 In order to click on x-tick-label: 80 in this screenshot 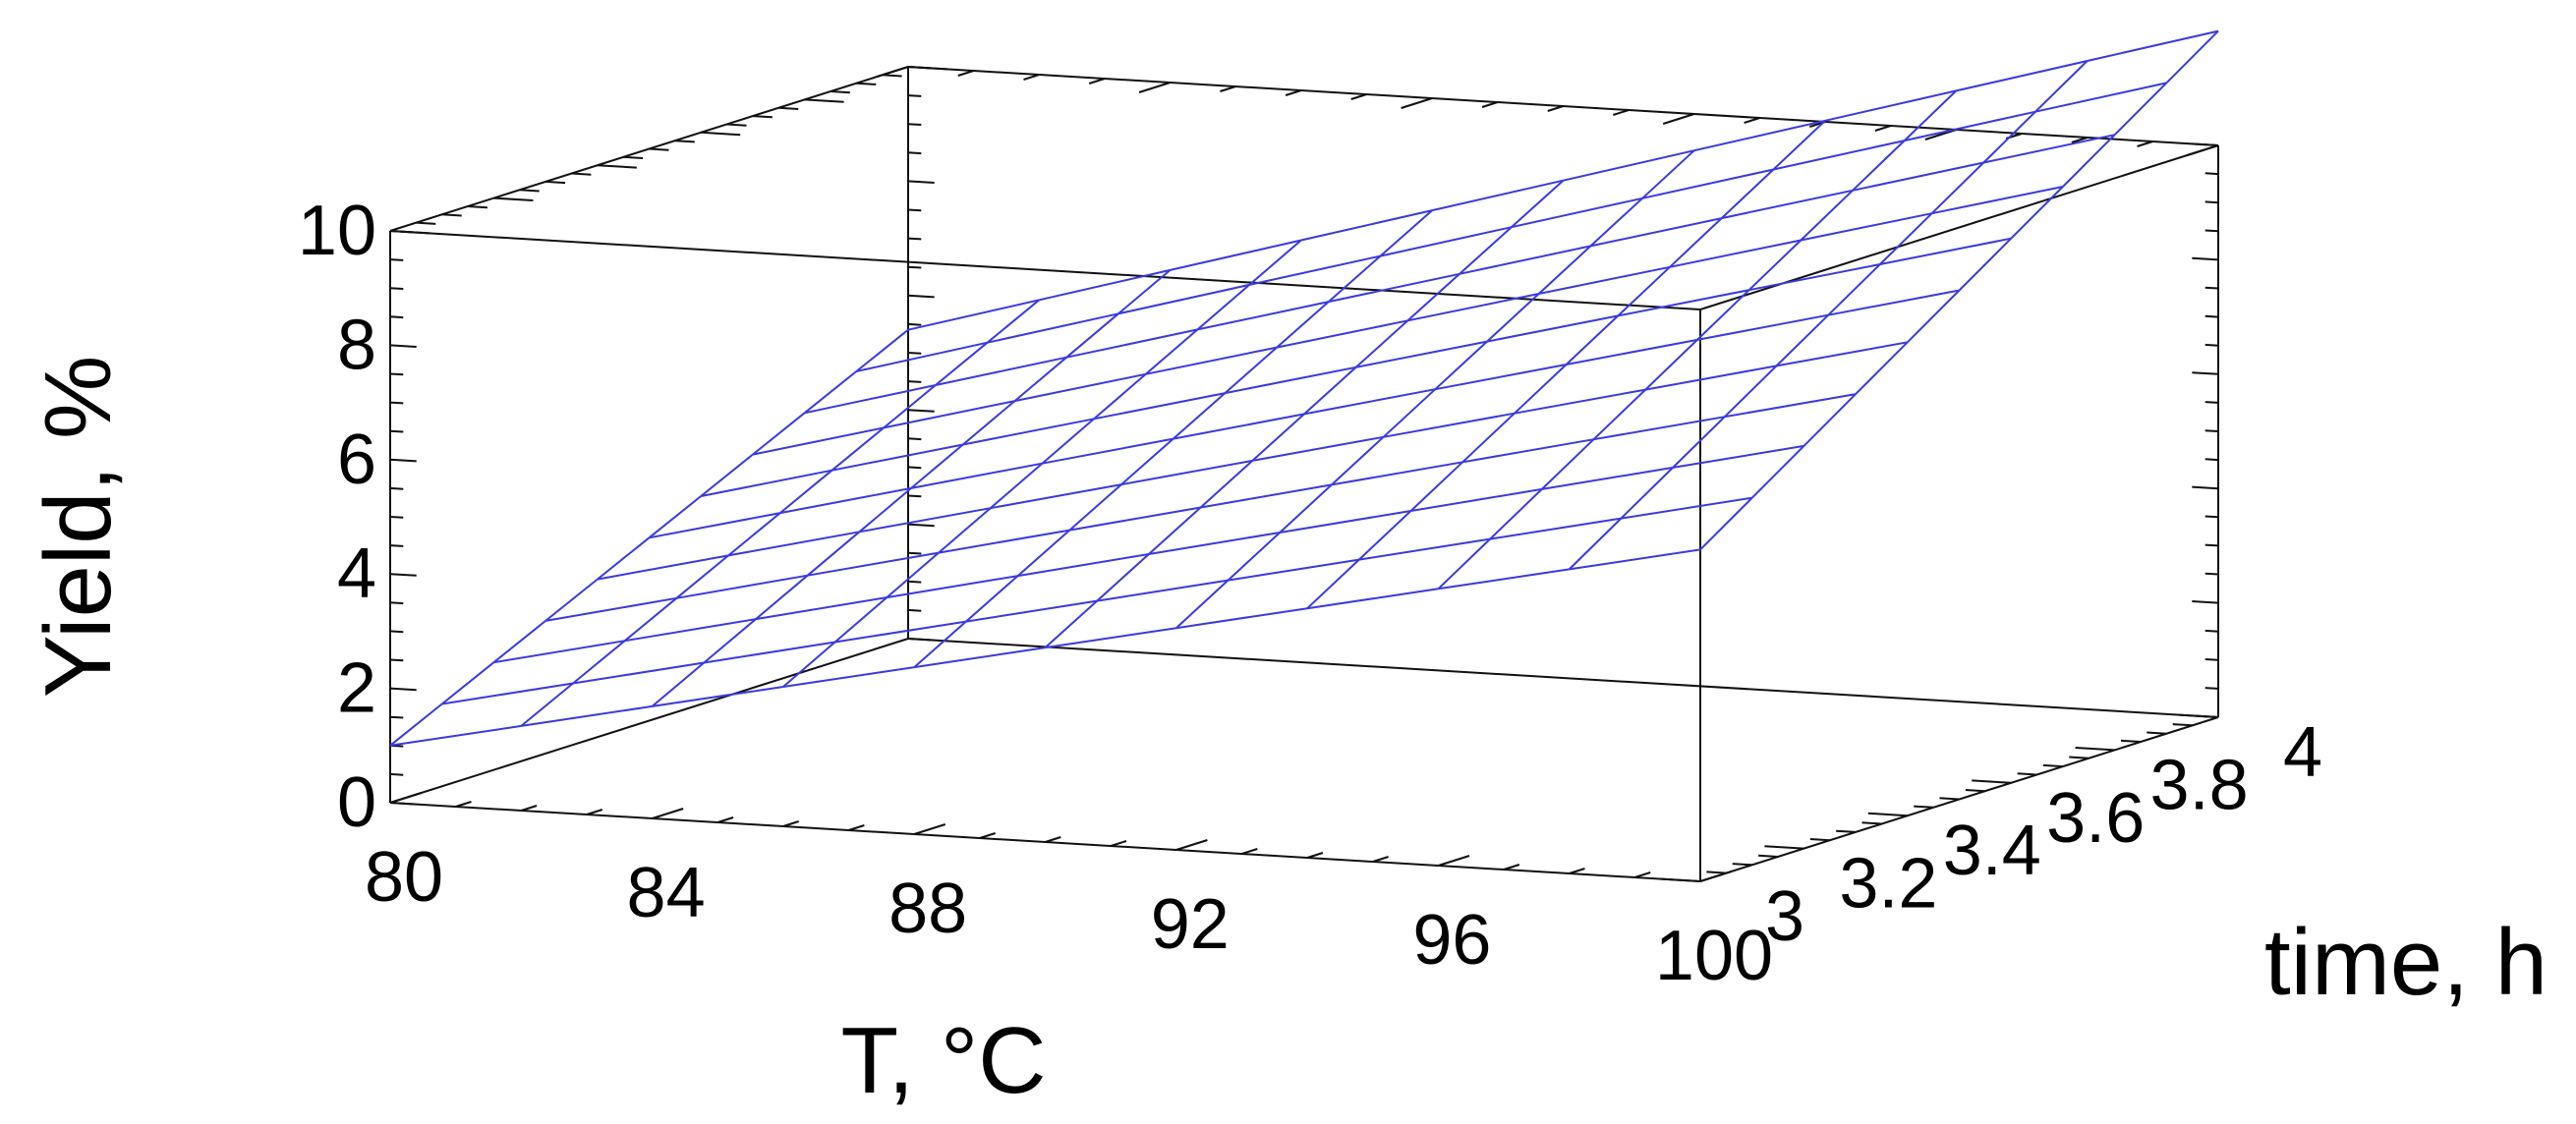, I will do `click(404, 877)`.